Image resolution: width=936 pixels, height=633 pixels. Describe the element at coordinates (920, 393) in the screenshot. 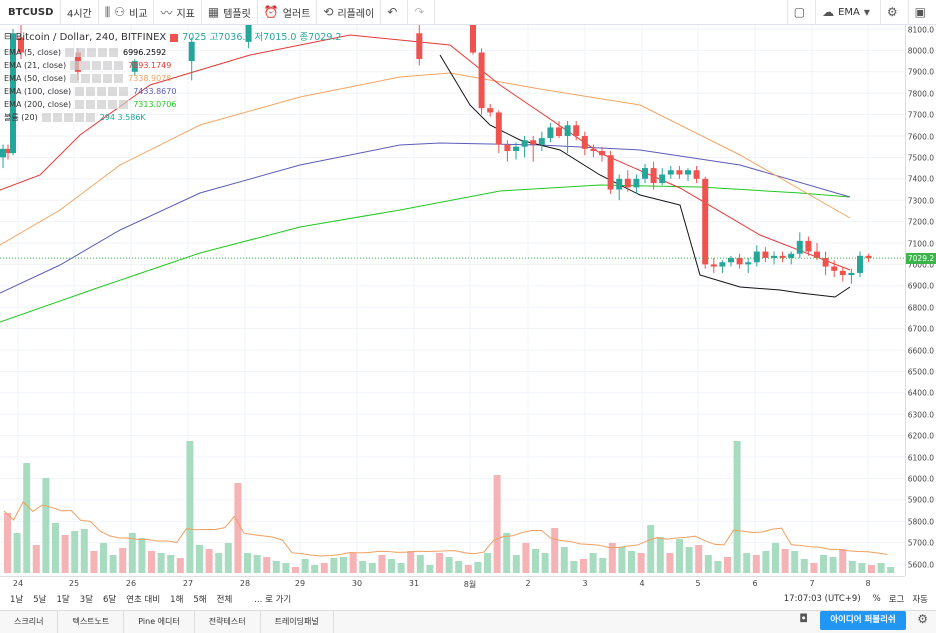

I see `price-tick: 6400.0` at that location.